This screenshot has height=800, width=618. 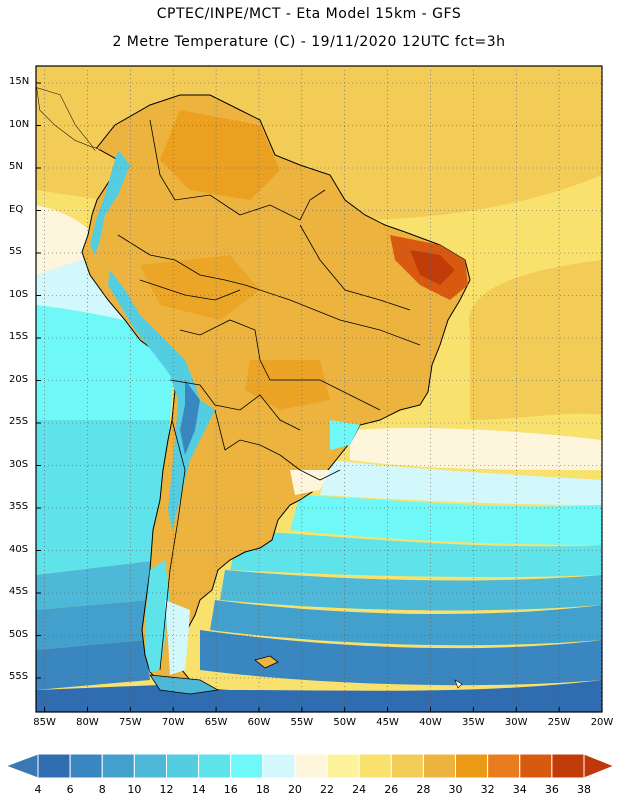 I want to click on lat-label: 30S, so click(x=19, y=464).